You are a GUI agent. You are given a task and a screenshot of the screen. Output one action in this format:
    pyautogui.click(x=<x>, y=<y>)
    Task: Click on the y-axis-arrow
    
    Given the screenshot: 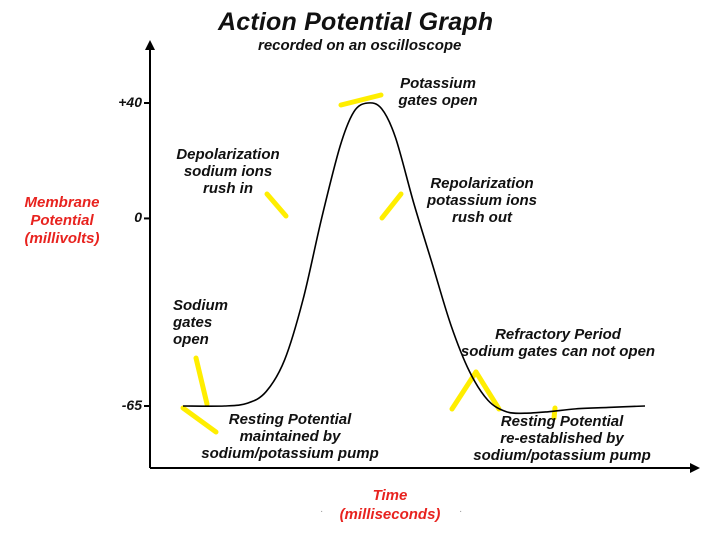 What is the action you would take?
    pyautogui.click(x=150, y=45)
    